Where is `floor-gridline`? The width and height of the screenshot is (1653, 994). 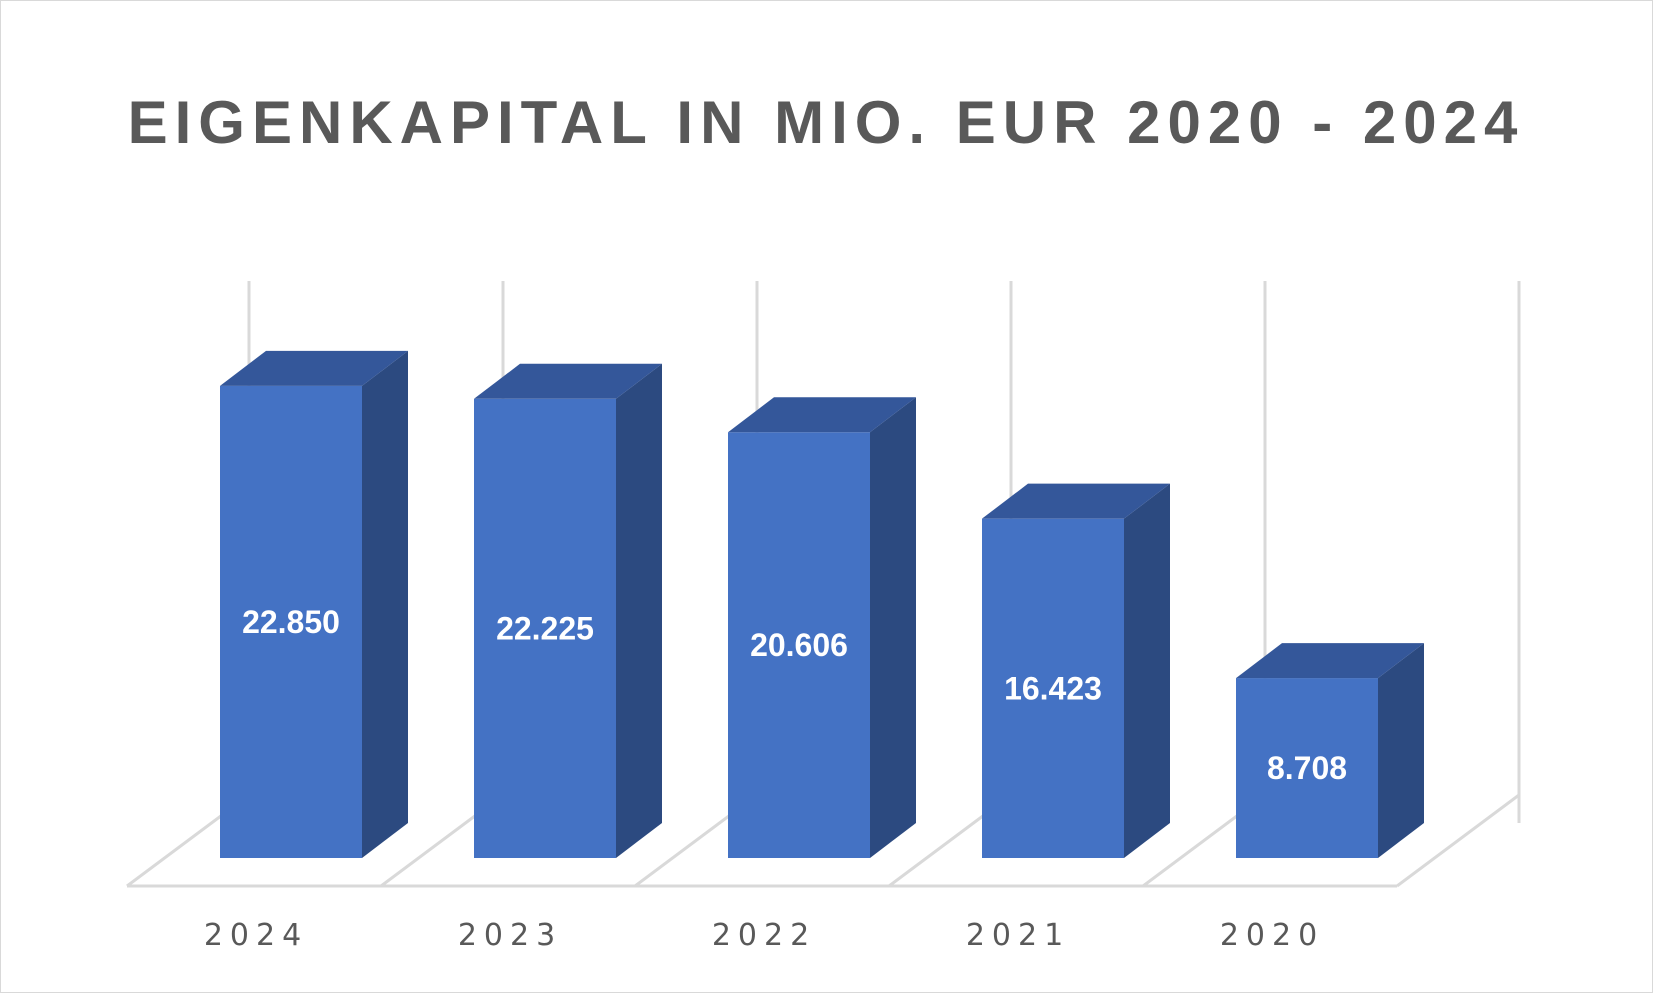 floor-gridline is located at coordinates (1458, 840).